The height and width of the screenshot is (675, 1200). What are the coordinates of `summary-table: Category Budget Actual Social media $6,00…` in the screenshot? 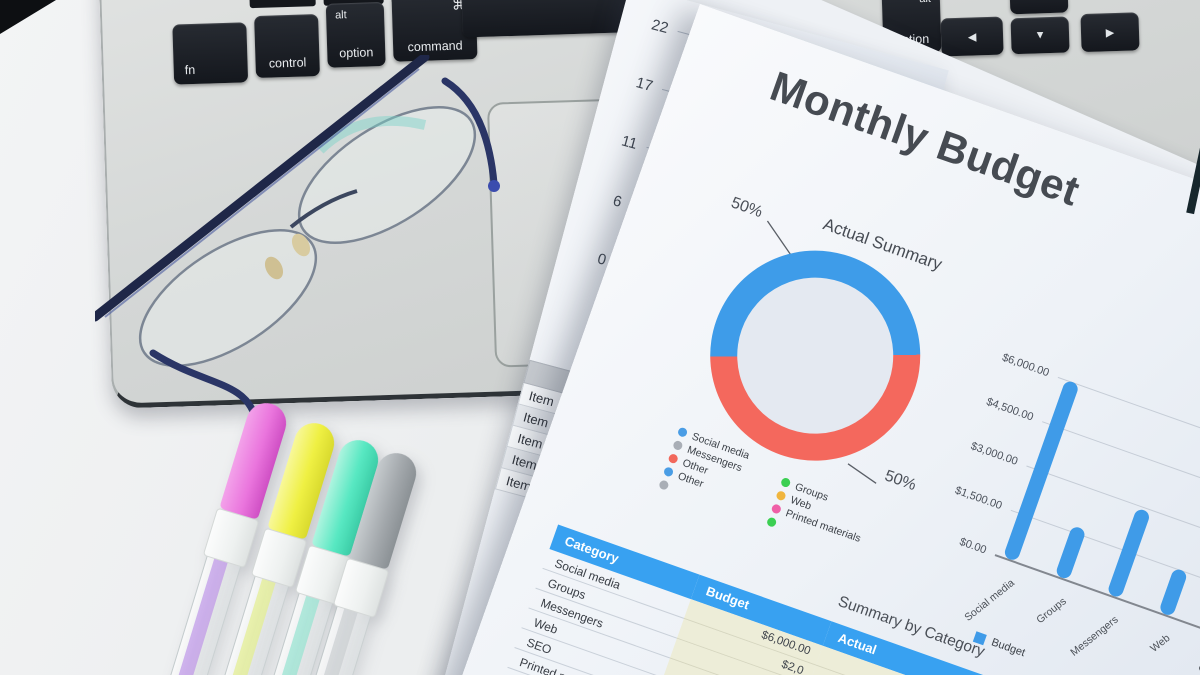 It's located at (746, 599).